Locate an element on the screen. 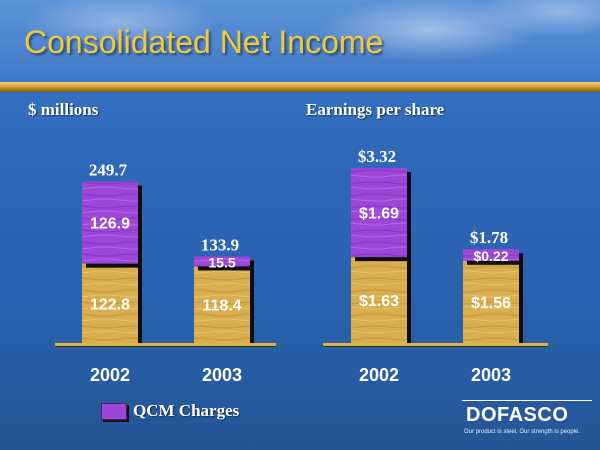 The height and width of the screenshot is (450, 600). segment-value-label: 15.5 is located at coordinates (221, 262).